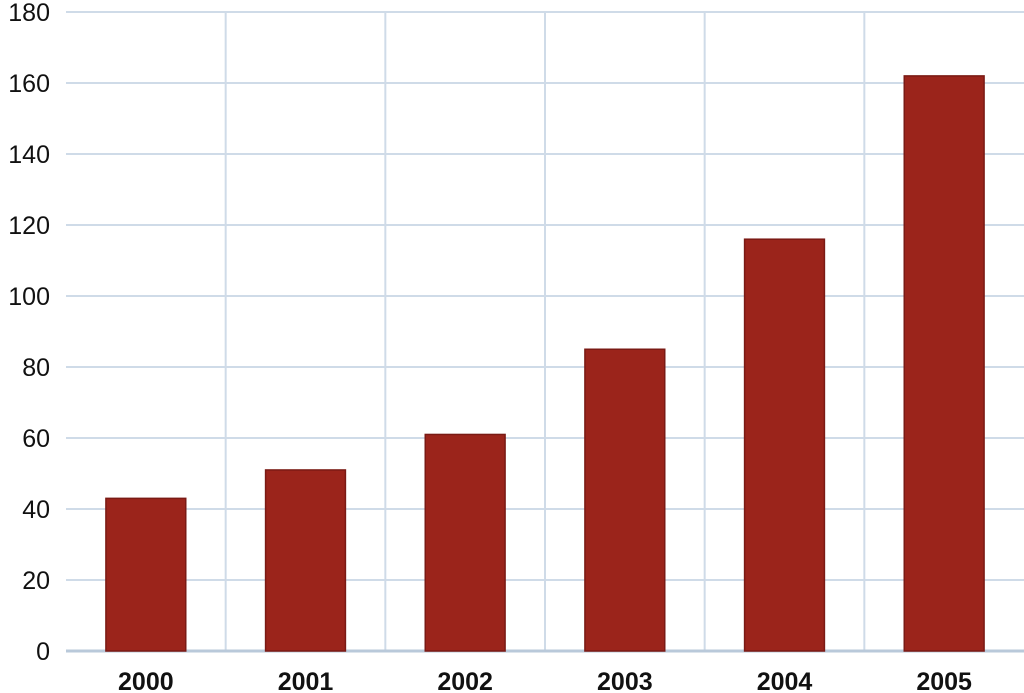 Image resolution: width=1024 pixels, height=693 pixels. I want to click on x-axis-ticks: 2000 2001 2002 2003 2004 2005, so click(545, 680).